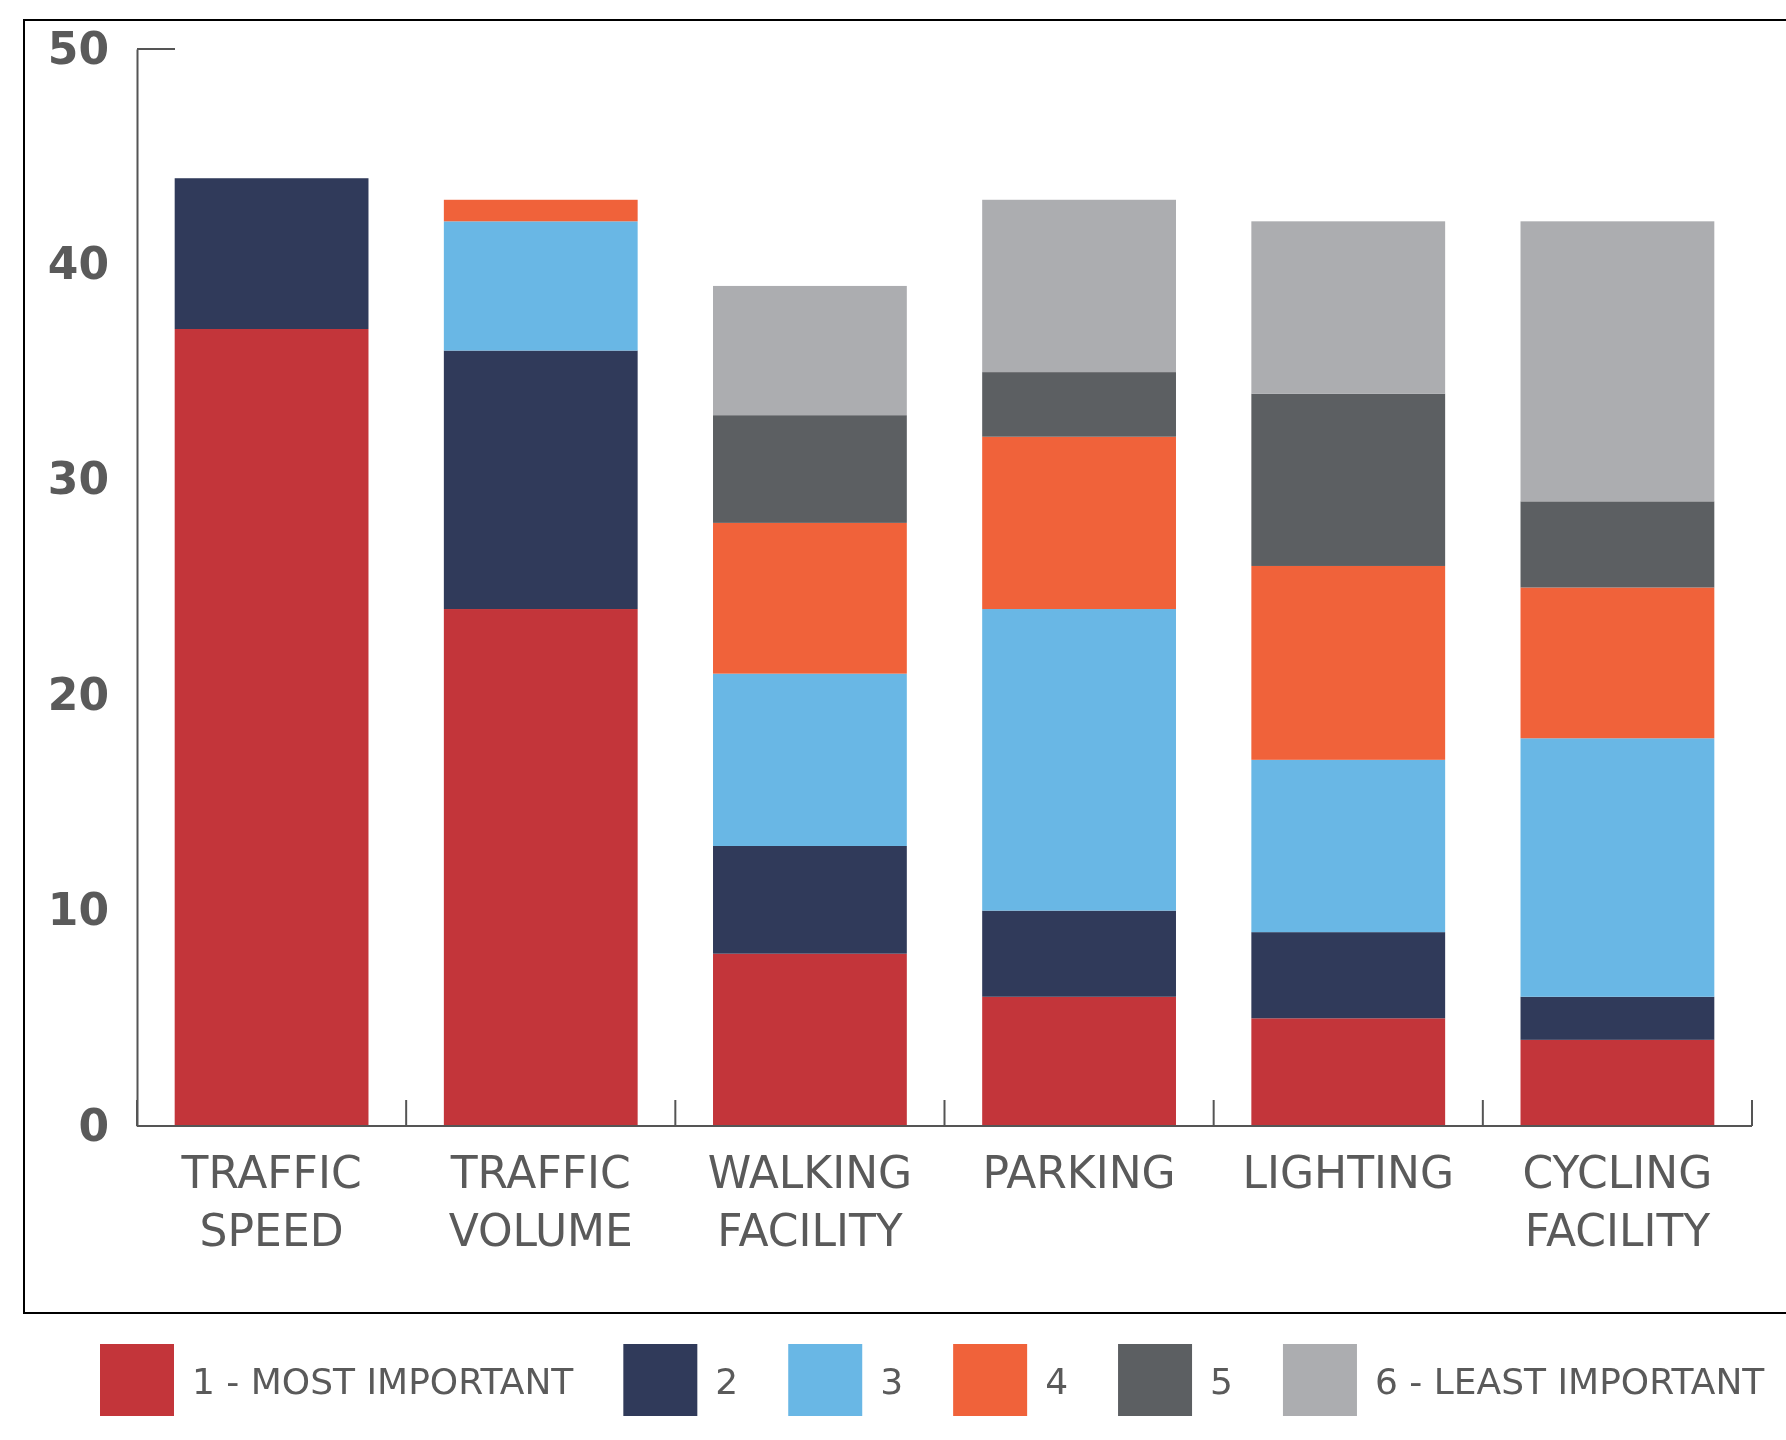  Describe the element at coordinates (727, 1381) in the screenshot. I see `legend-label: 2` at that location.